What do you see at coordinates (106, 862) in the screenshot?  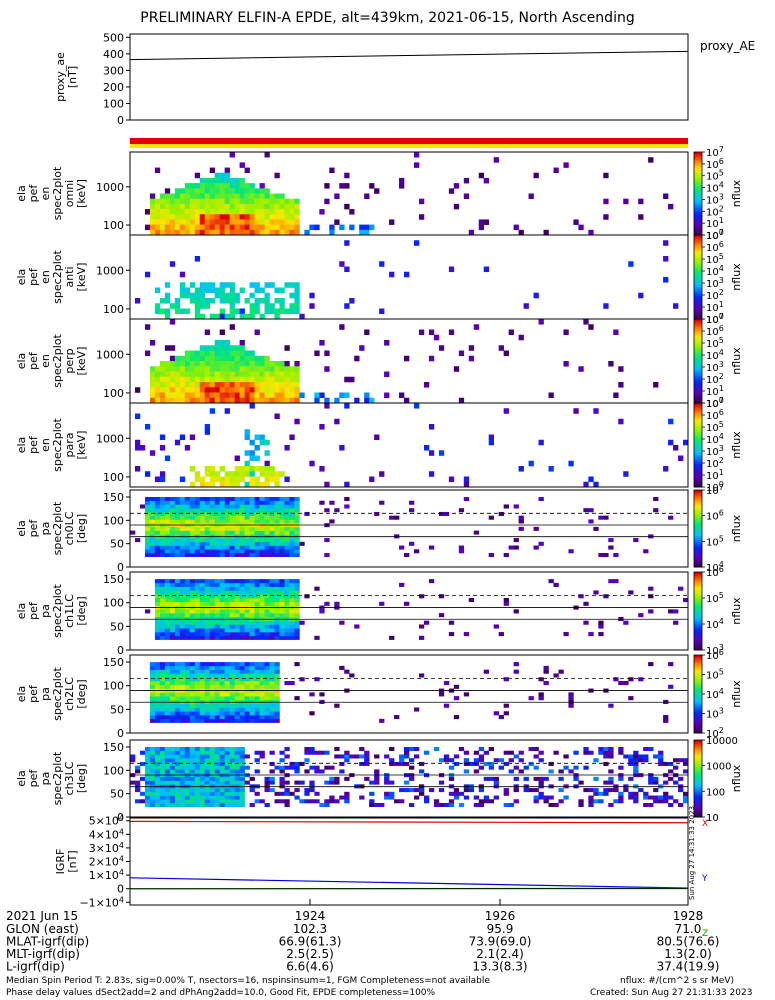 I see `panel-9-ytick-label: 2×104` at bounding box center [106, 862].